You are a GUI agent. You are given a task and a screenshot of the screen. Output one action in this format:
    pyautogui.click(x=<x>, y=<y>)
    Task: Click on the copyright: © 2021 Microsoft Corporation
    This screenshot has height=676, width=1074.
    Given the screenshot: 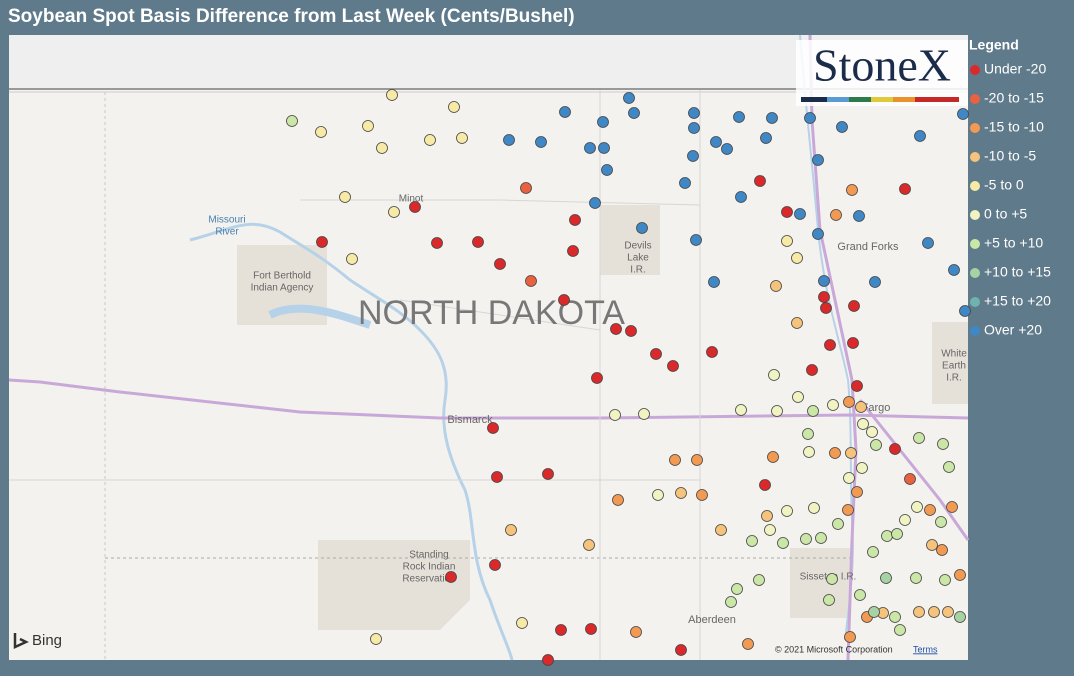 What is the action you would take?
    pyautogui.click(x=834, y=649)
    